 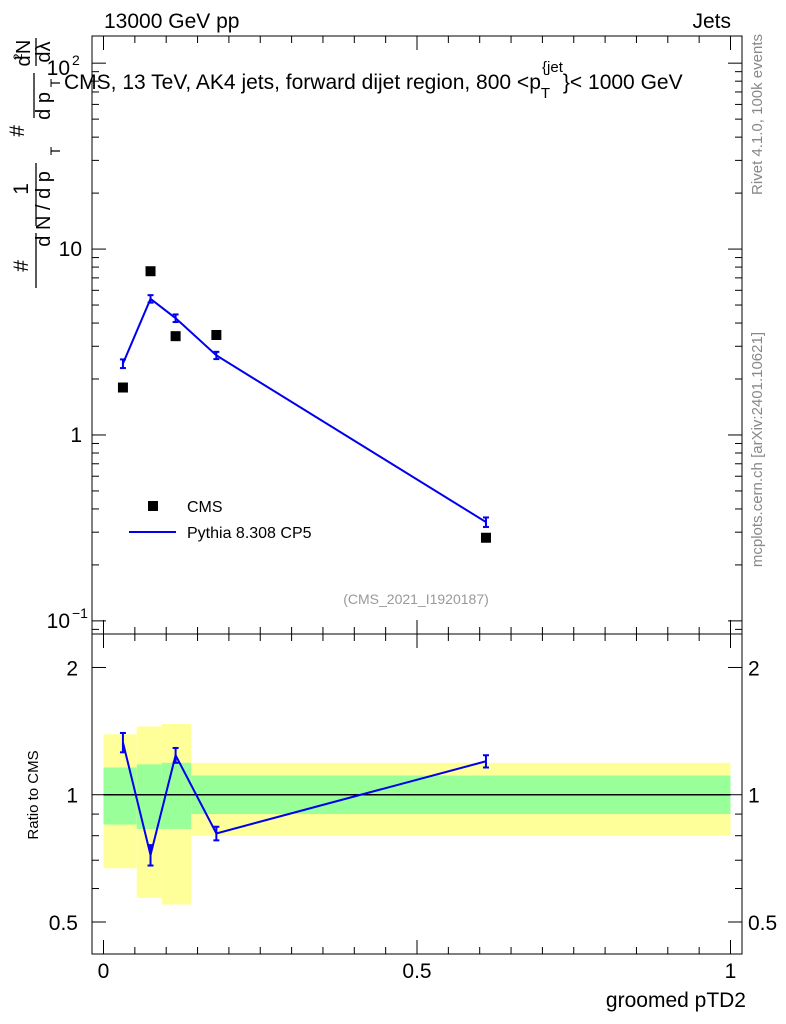 I want to click on ratio-y-axis-label: Ratio to CMS, so click(x=33, y=794).